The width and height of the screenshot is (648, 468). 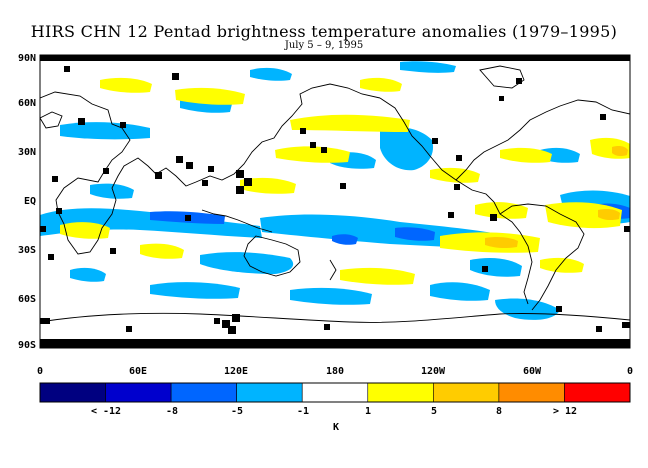 What do you see at coordinates (368, 411) in the screenshot?
I see `colorbar-label-5: 1` at bounding box center [368, 411].